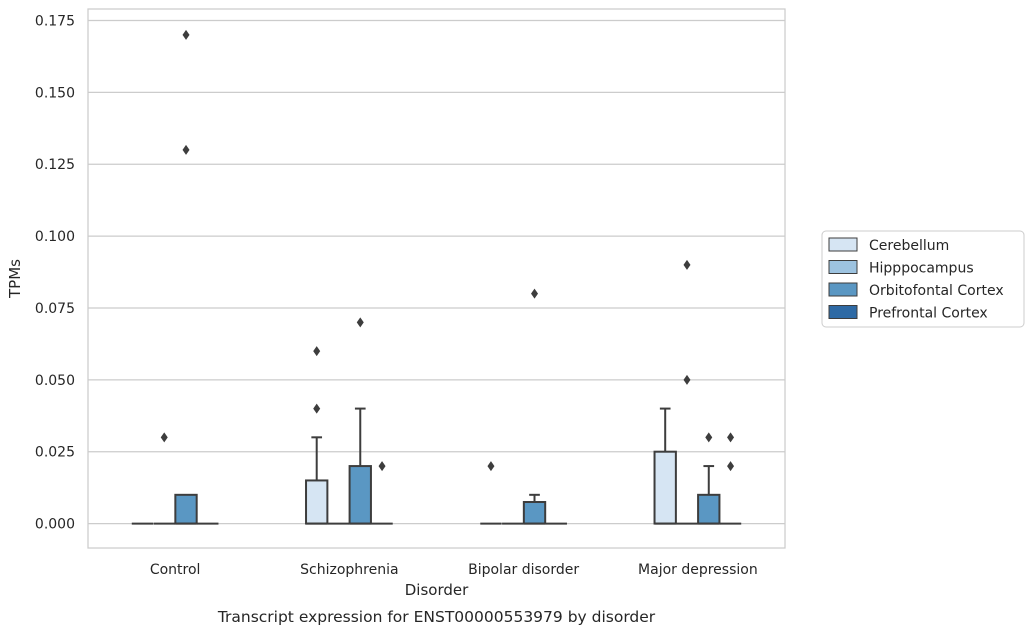  What do you see at coordinates (55, 525) in the screenshot?
I see `y-tick-label: 0.000` at bounding box center [55, 525].